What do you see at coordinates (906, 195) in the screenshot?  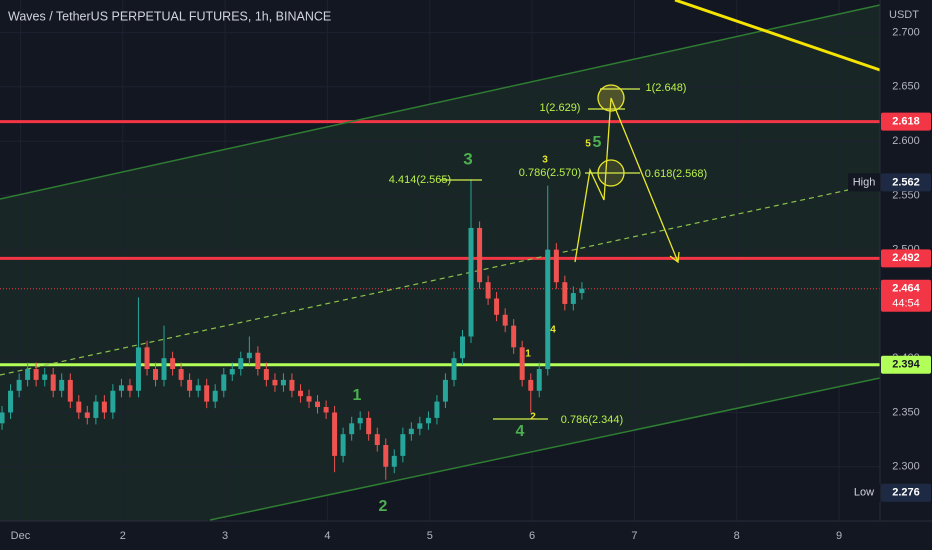 I see `y-tick-label: 2.550` at bounding box center [906, 195].